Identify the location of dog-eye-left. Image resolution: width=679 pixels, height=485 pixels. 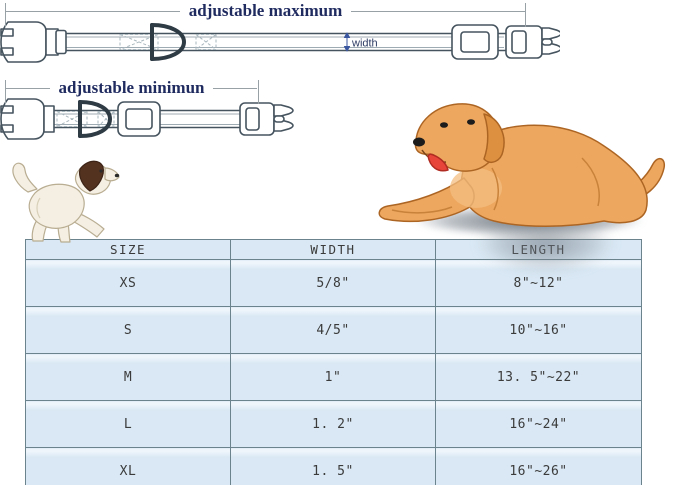
(444, 125).